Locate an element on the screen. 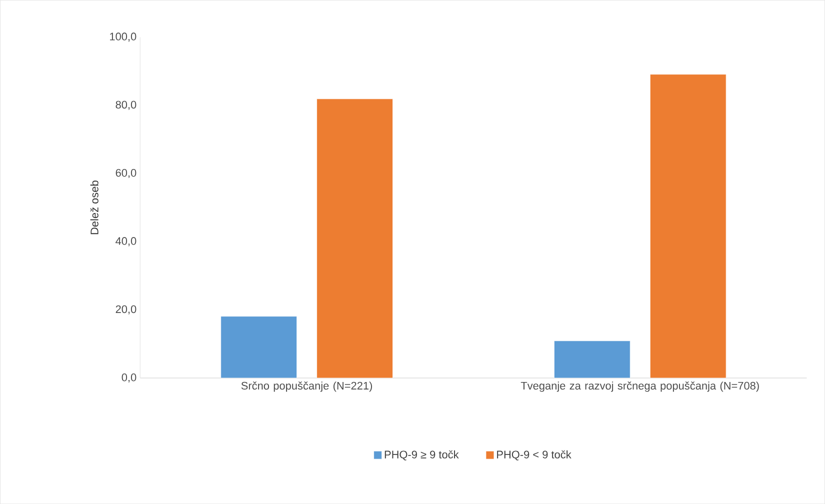 The width and height of the screenshot is (825, 504). y-tick-label: 80,0 is located at coordinates (126, 105).